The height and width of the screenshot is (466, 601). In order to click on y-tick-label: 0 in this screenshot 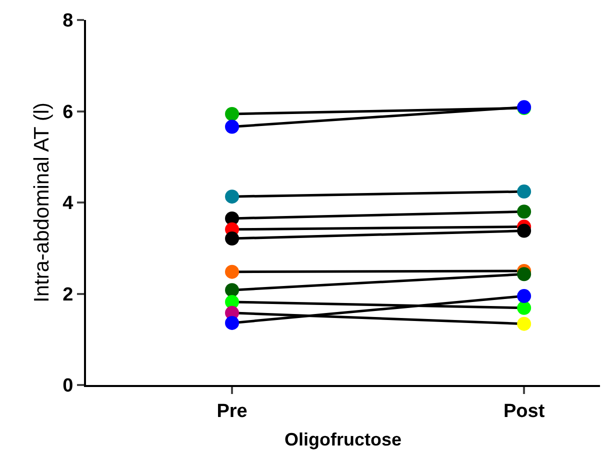, I will do `click(68, 386)`.